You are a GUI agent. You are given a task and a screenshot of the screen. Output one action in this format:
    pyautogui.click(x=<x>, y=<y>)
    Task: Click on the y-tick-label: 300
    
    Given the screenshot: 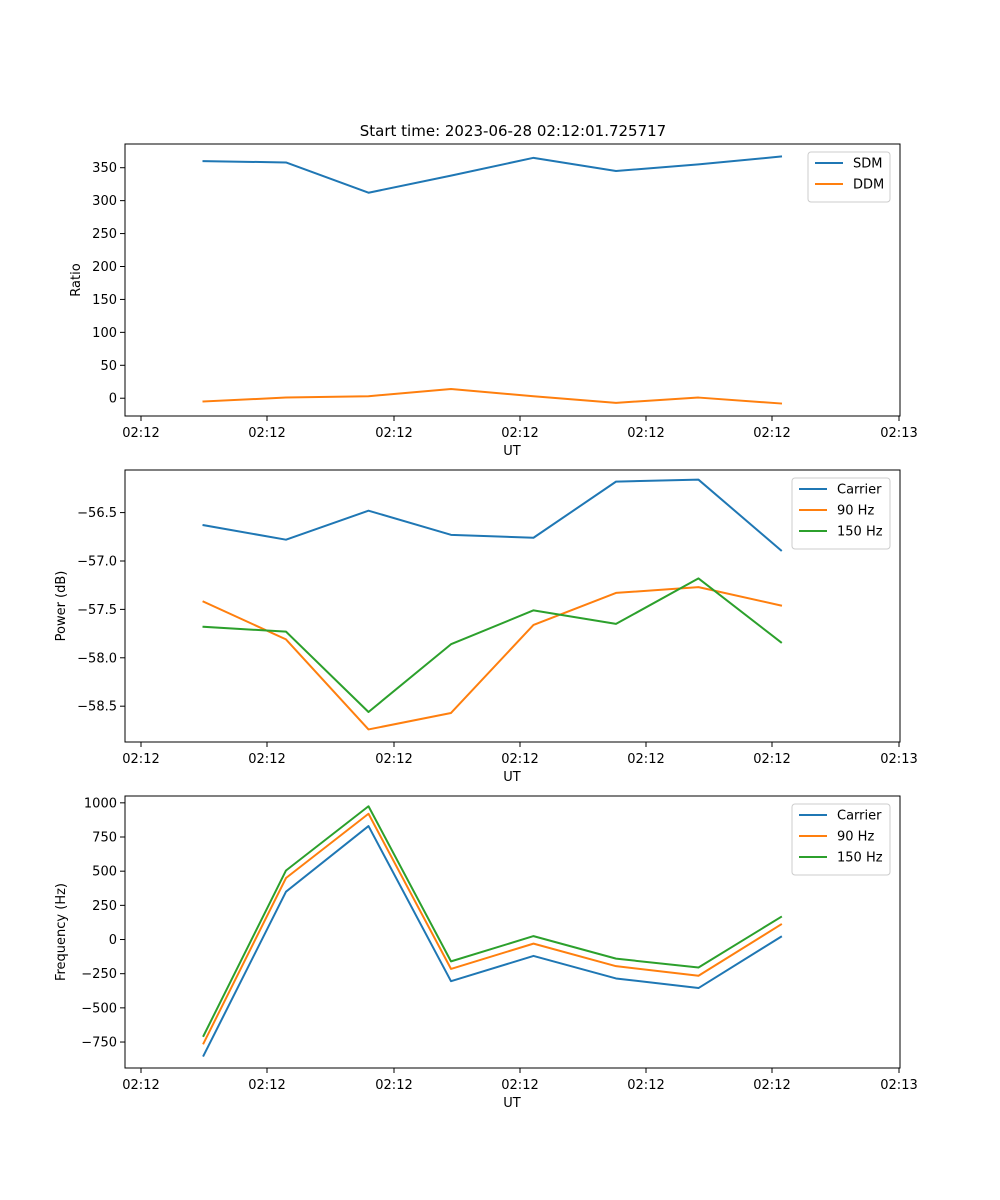 What is the action you would take?
    pyautogui.click(x=104, y=201)
    